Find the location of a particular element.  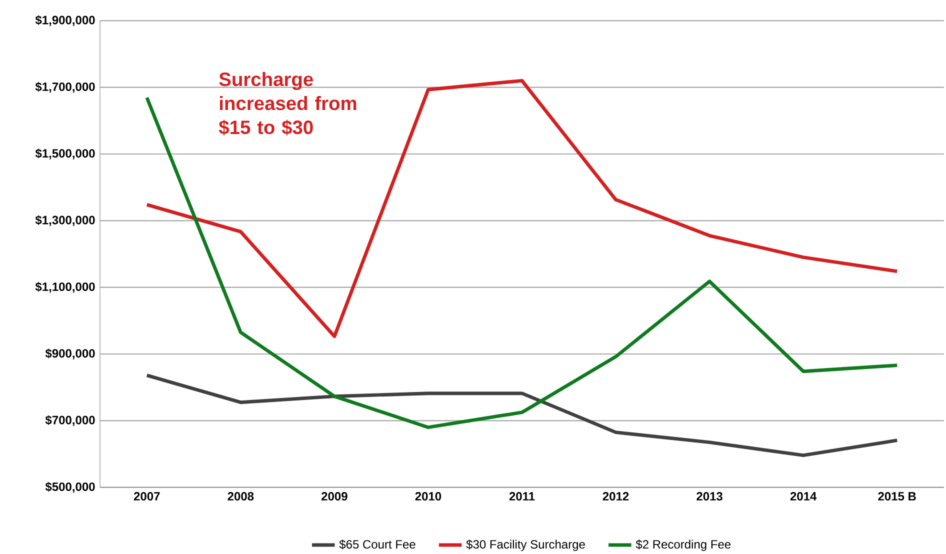

legend-label: $65 Court Fee is located at coordinates (377, 545).